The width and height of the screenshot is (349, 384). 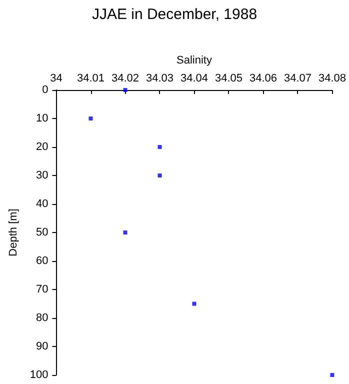 What do you see at coordinates (125, 78) in the screenshot?
I see `x-tick-label: 34.02` at bounding box center [125, 78].